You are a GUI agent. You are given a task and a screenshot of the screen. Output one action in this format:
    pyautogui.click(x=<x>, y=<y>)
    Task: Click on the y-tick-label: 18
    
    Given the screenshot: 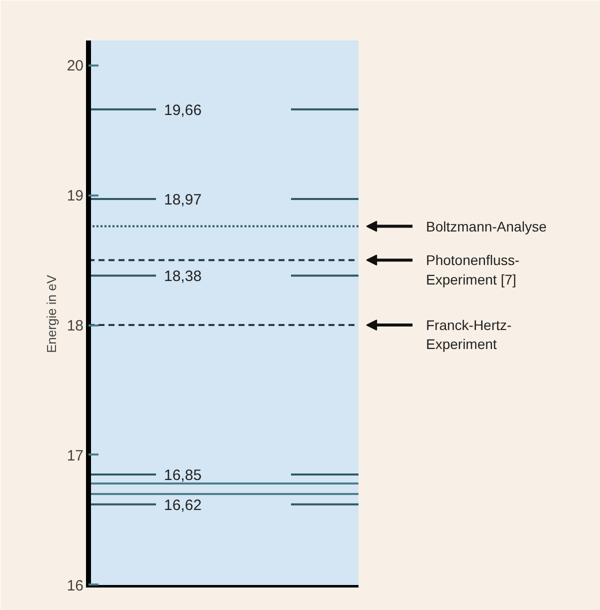 What is the action you would take?
    pyautogui.click(x=75, y=326)
    